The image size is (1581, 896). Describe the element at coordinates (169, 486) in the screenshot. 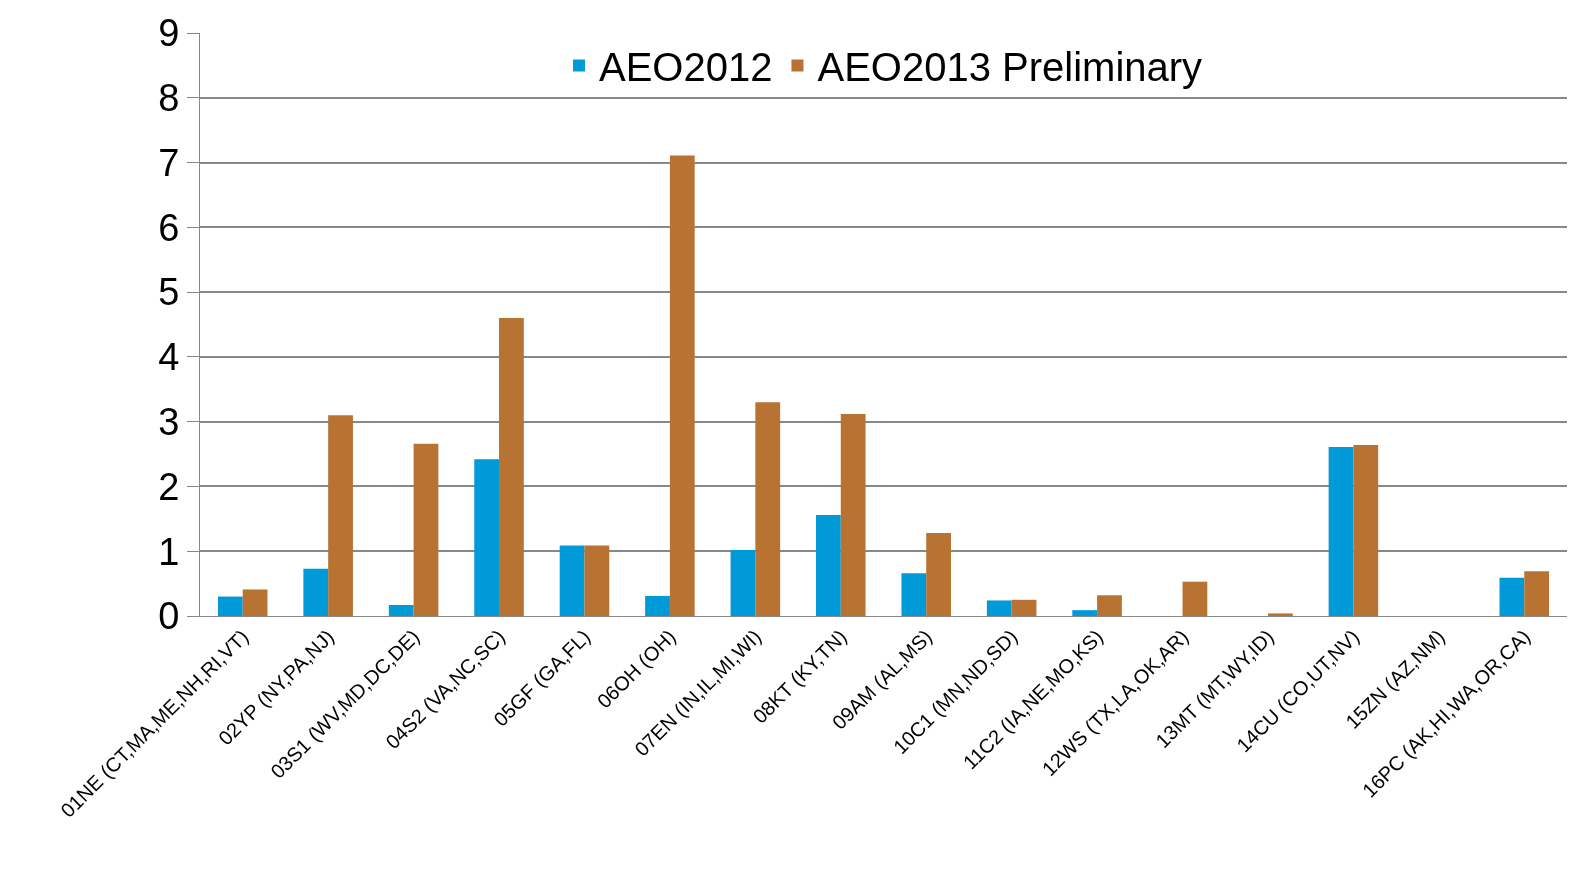

I see `y-tick-label: 2` at that location.